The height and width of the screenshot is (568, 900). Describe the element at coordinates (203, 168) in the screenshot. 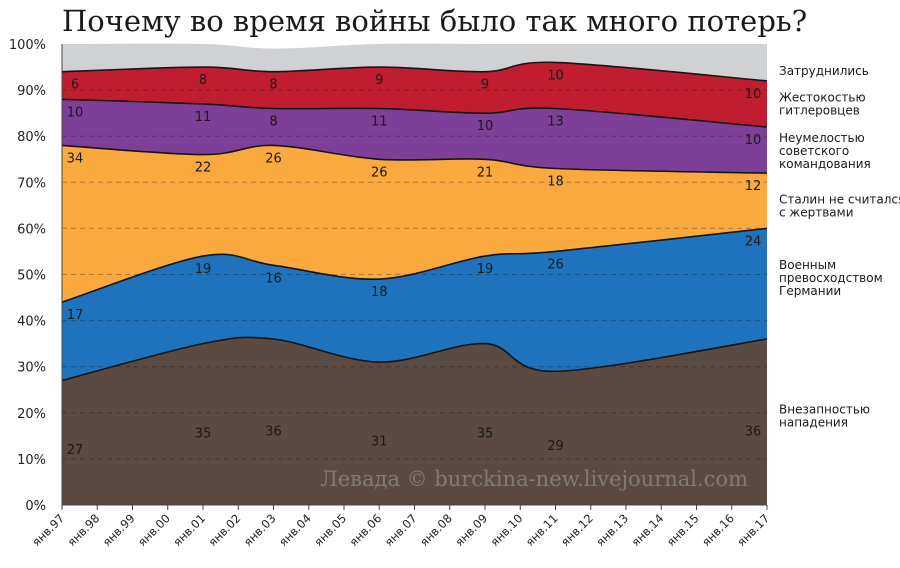

I see `data-label: 22` at that location.